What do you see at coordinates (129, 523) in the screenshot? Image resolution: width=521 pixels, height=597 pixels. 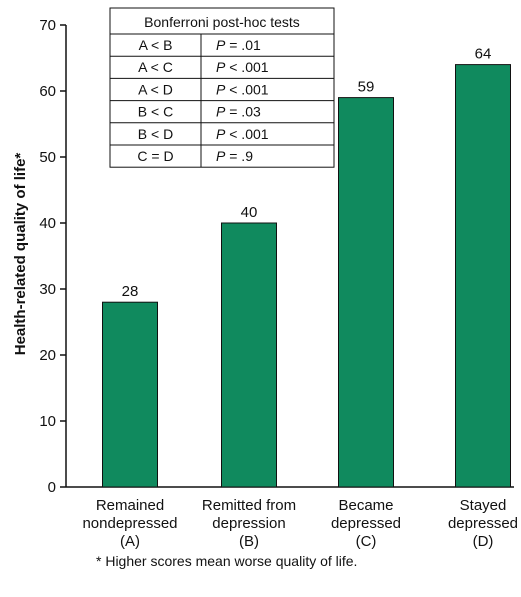 I see `x-category-label: nondepressed` at bounding box center [129, 523].